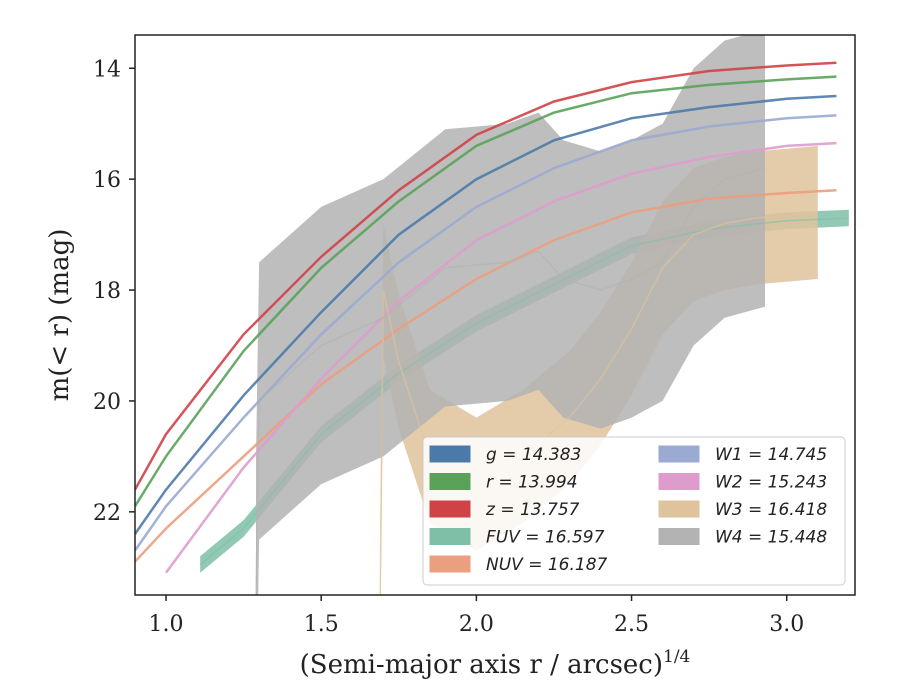 The width and height of the screenshot is (900, 700). Describe the element at coordinates (450, 536) in the screenshot. I see `legend-swatch-fuv` at that location.